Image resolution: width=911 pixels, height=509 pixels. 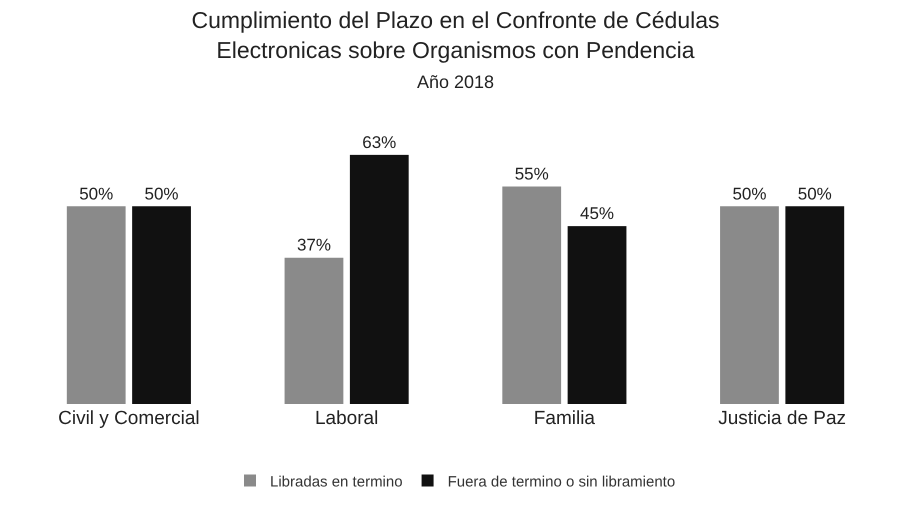 I want to click on chart-subtitle: Año 2018, so click(x=455, y=82).